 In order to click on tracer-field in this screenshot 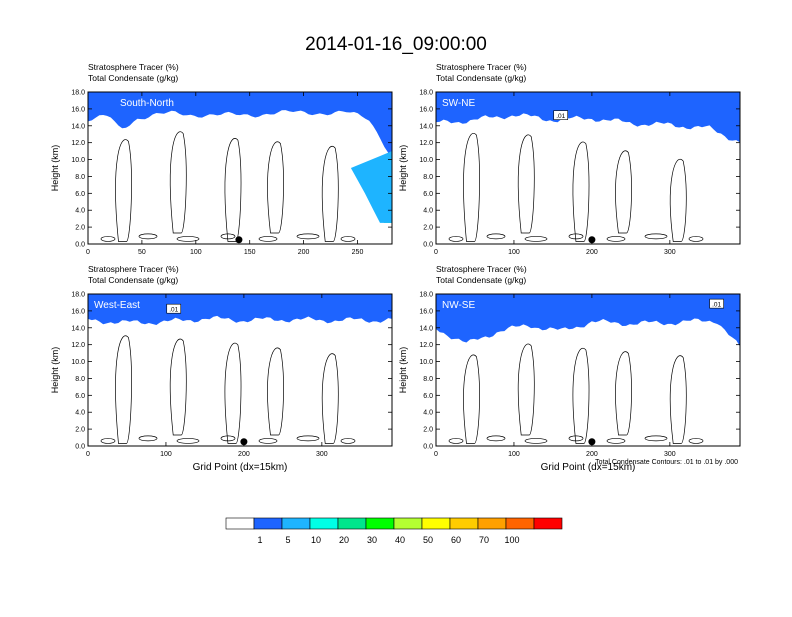, I will do `click(240, 167)`.